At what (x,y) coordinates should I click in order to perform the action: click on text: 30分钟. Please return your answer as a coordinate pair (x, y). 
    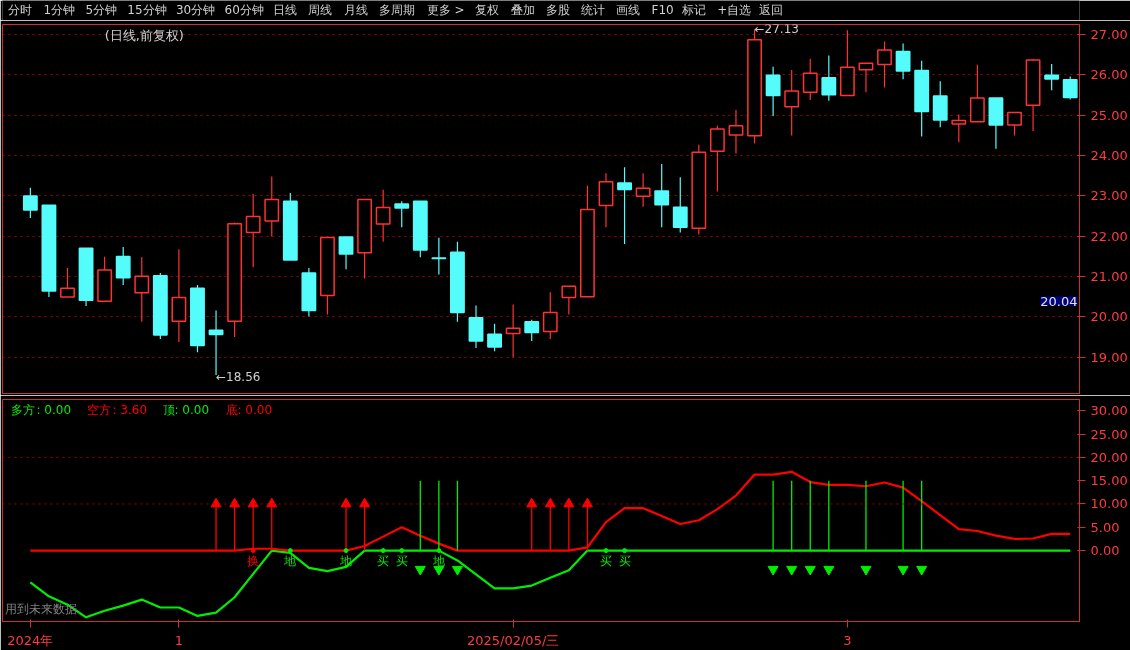
    Looking at the image, I should click on (195, 9).